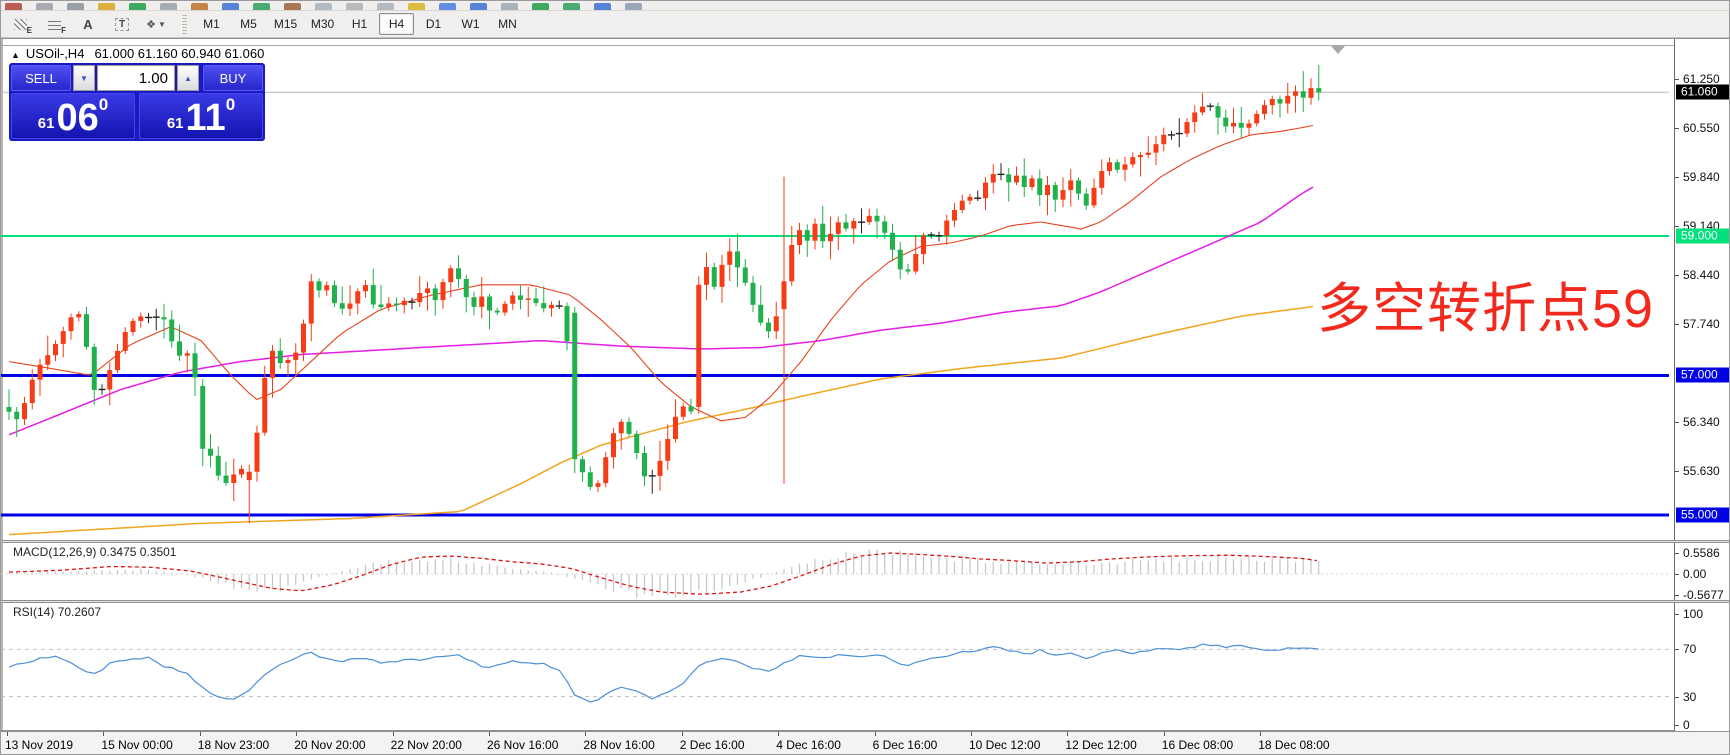 Image resolution: width=1730 pixels, height=755 pixels. Describe the element at coordinates (865, 6) in the screenshot. I see `toolbar-clipped-row` at that location.